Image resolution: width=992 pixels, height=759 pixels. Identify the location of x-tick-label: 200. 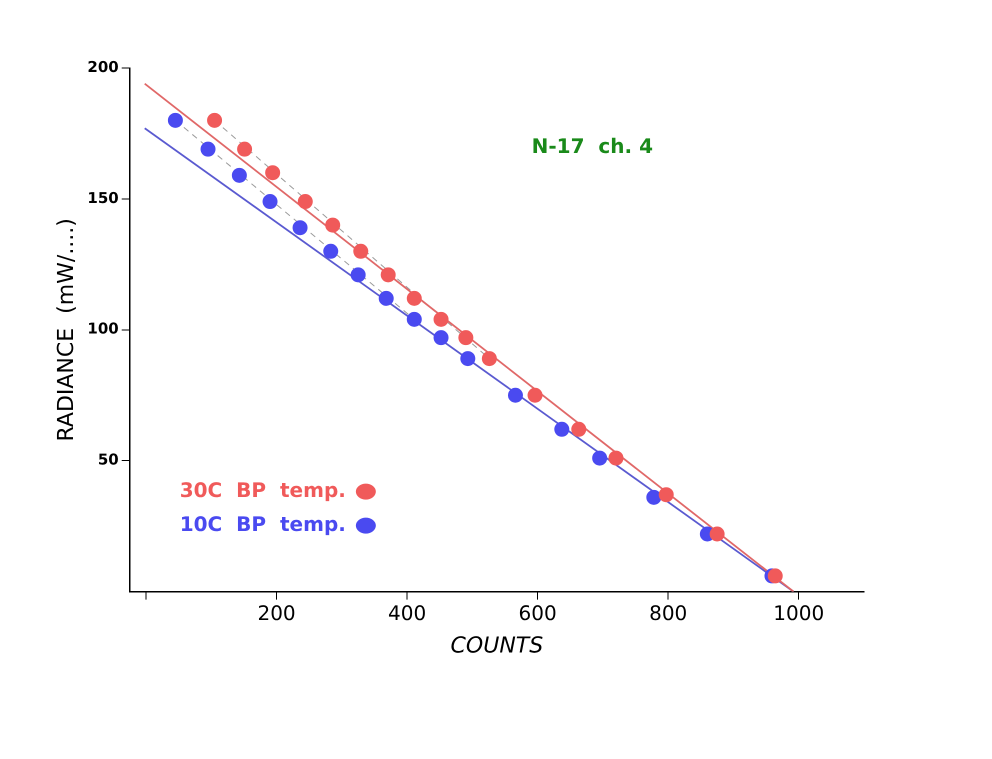
(276, 612).